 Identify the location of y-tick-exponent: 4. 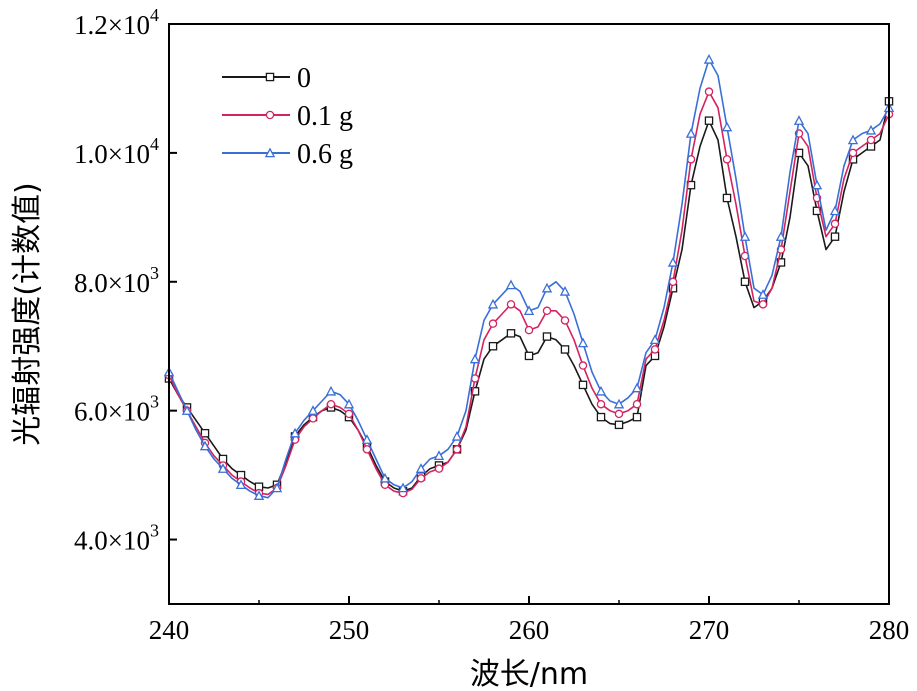
(154, 15).